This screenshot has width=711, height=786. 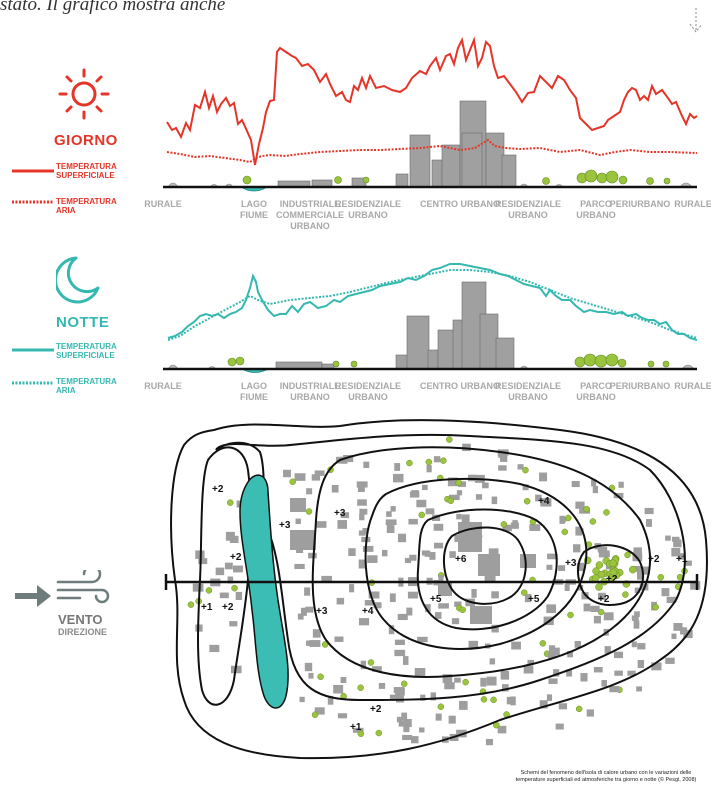 I want to click on isotherm-plus2-left, so click(x=224, y=576).